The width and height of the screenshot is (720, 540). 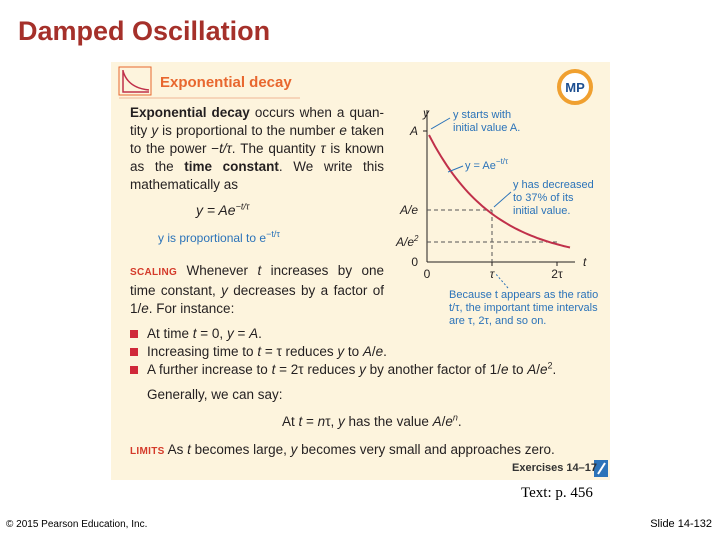 What do you see at coordinates (681, 524) in the screenshot?
I see `slide-number: Slide 14-132` at bounding box center [681, 524].